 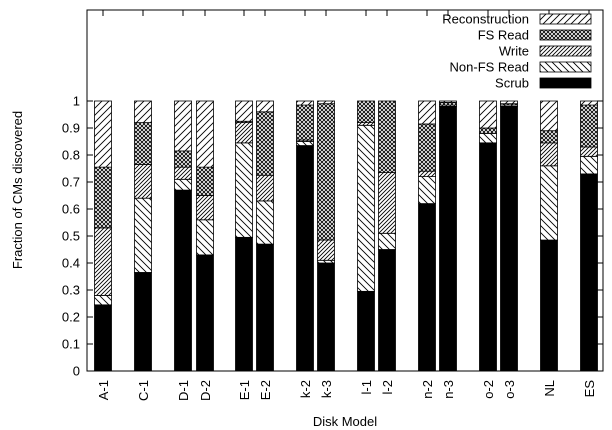 What do you see at coordinates (305, 122) in the screenshot?
I see `bar-k-2-fs-read` at bounding box center [305, 122].